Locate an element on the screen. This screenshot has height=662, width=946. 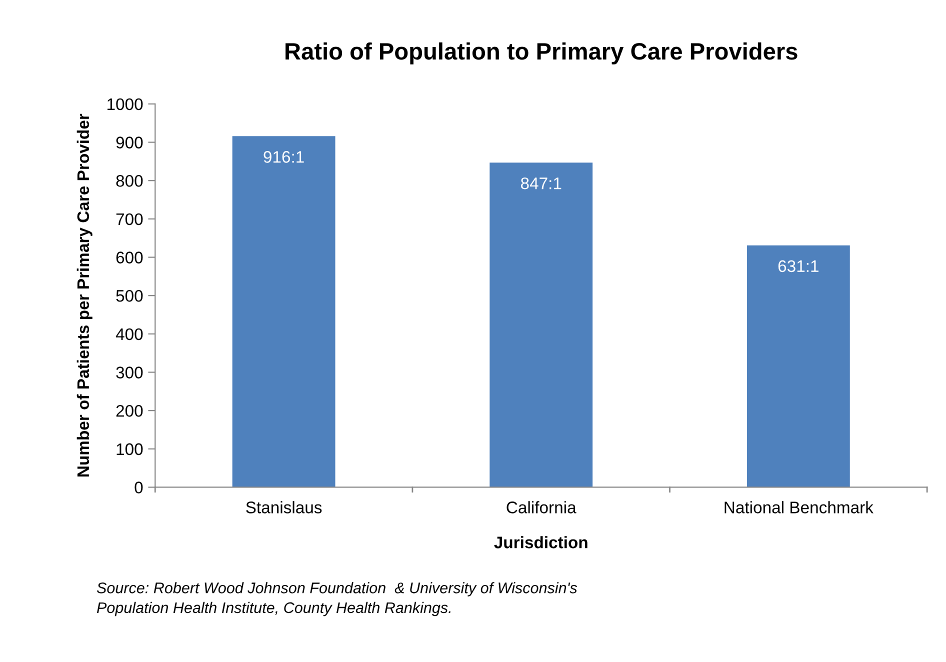
data-label: 916:1 is located at coordinates (284, 157).